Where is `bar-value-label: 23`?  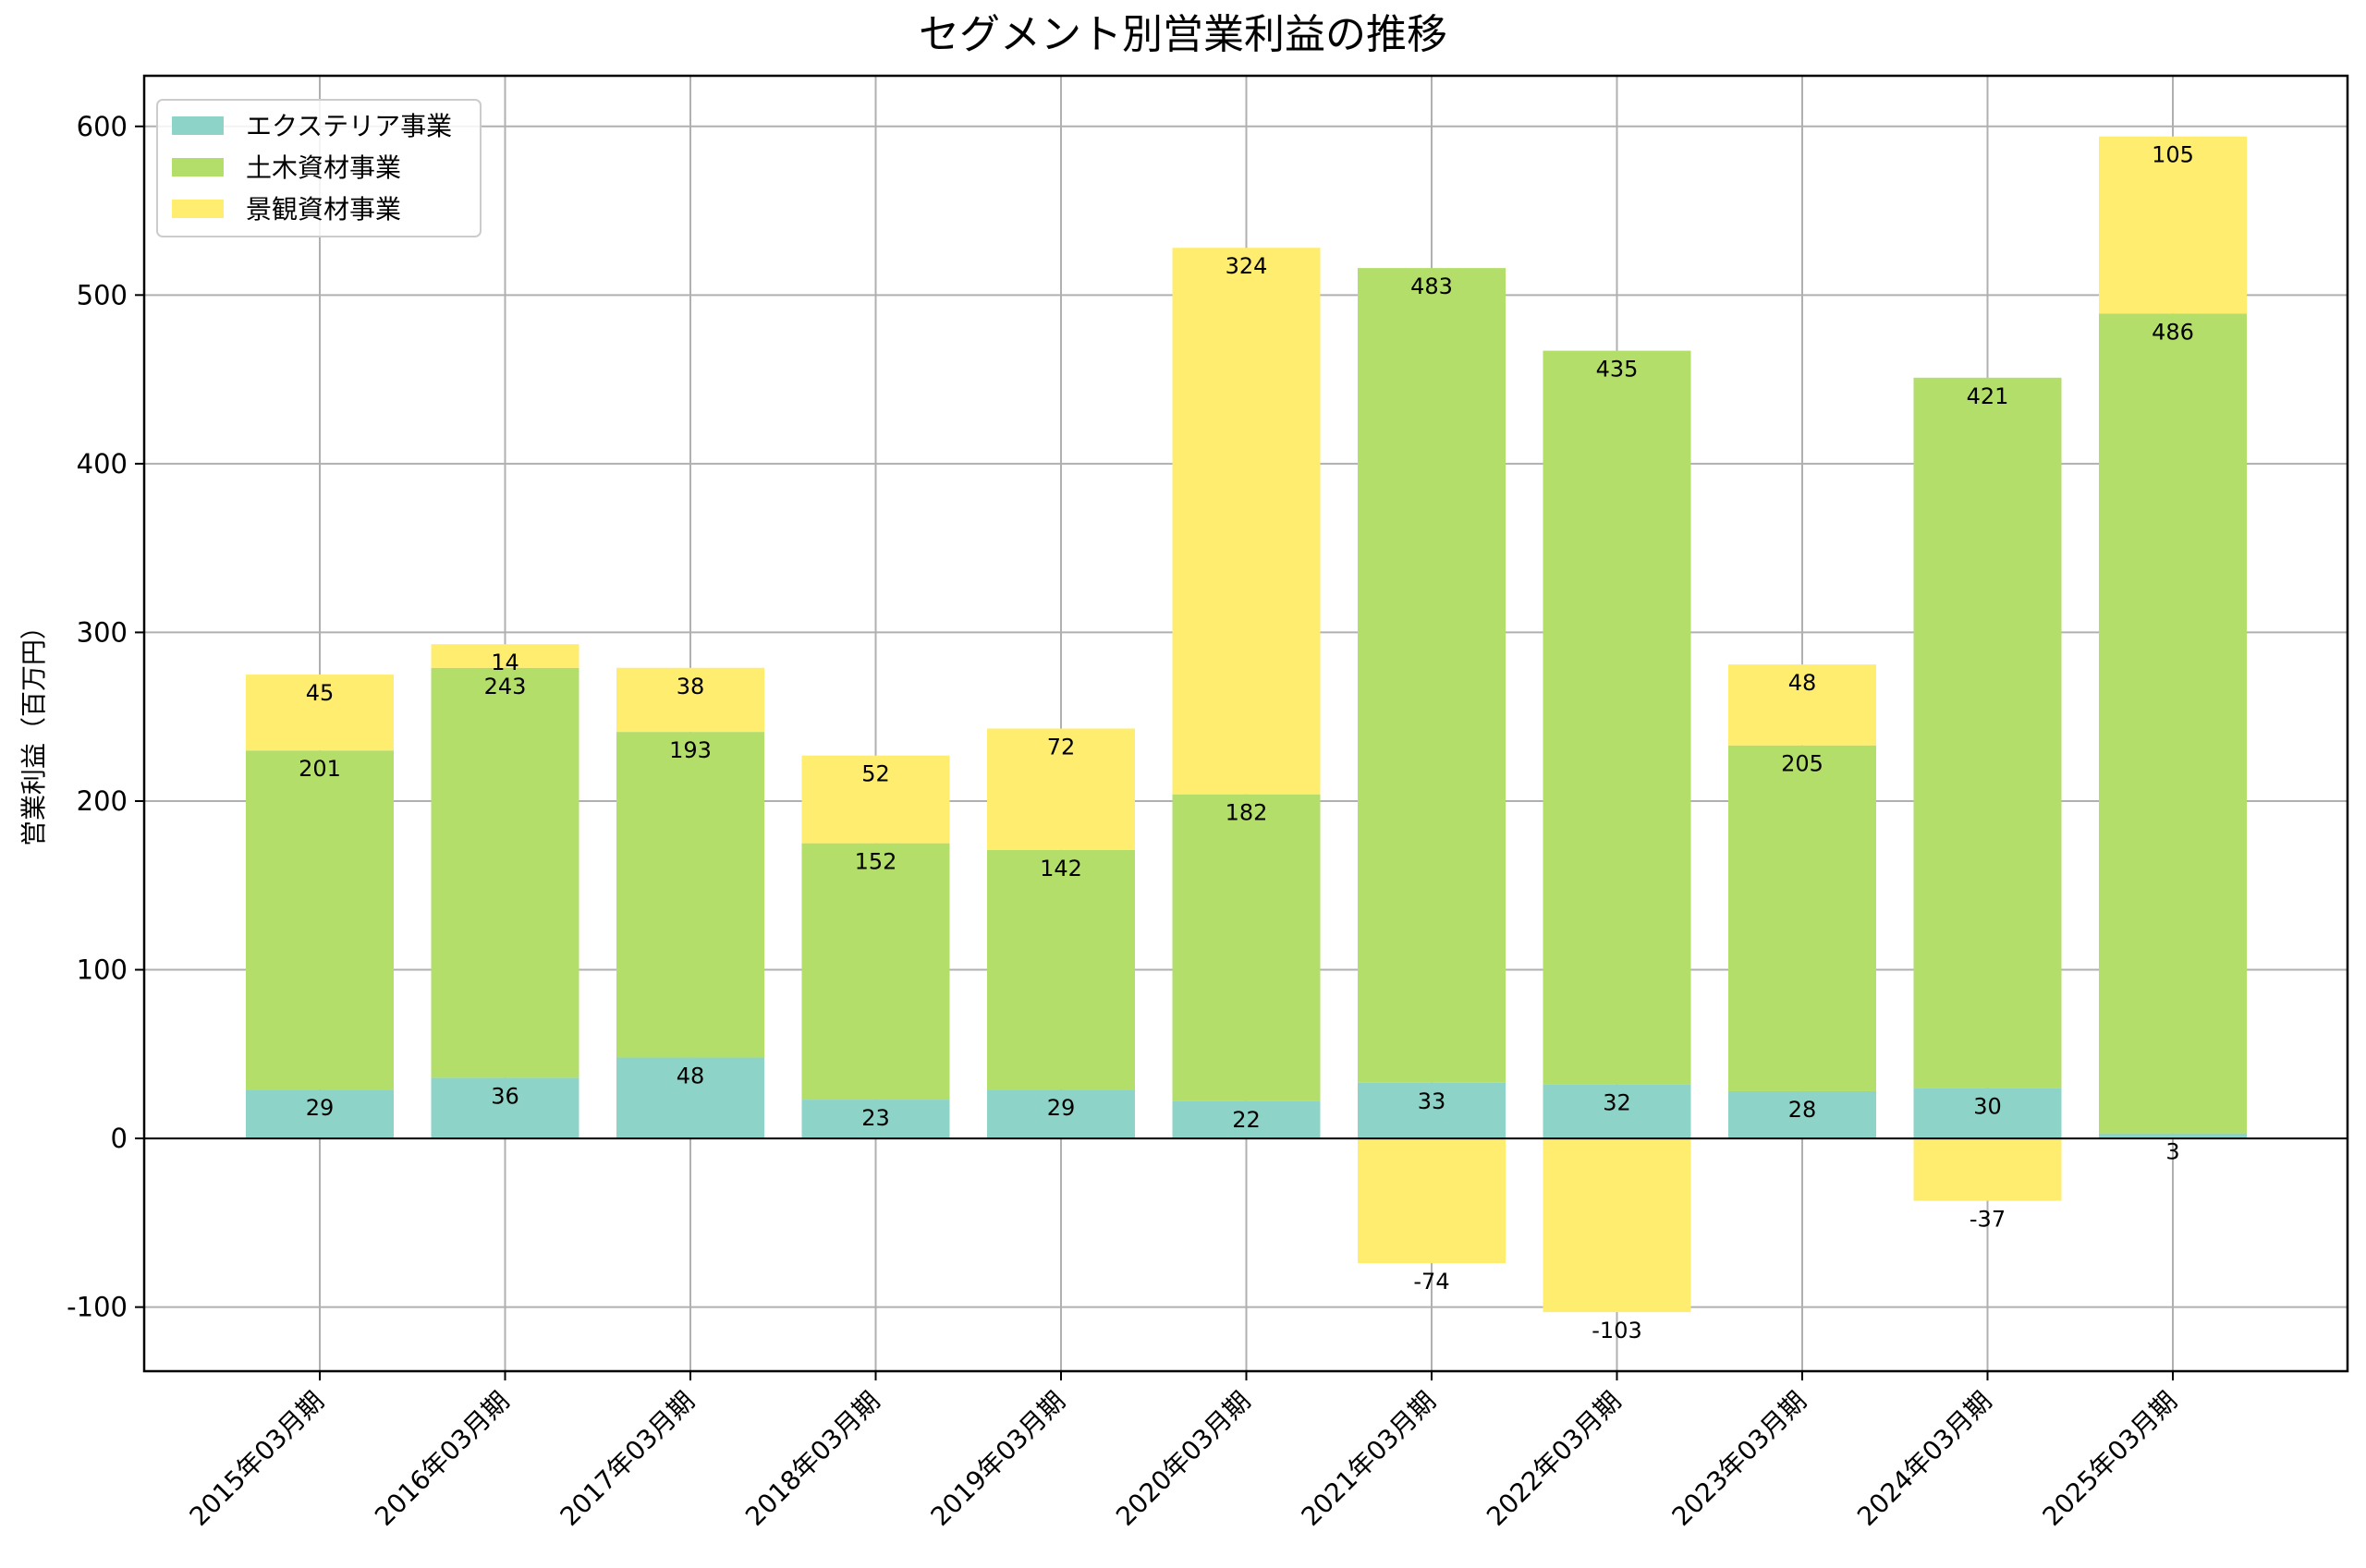
bar-value-label: 23 is located at coordinates (876, 1118).